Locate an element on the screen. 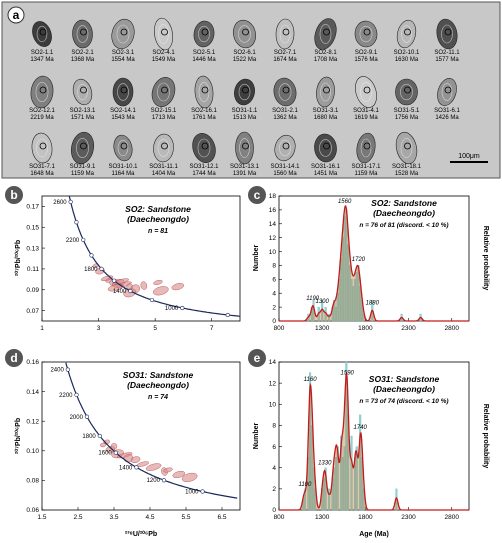 The height and width of the screenshot is (543, 502). panel-c-label-badge is located at coordinates (257, 195).